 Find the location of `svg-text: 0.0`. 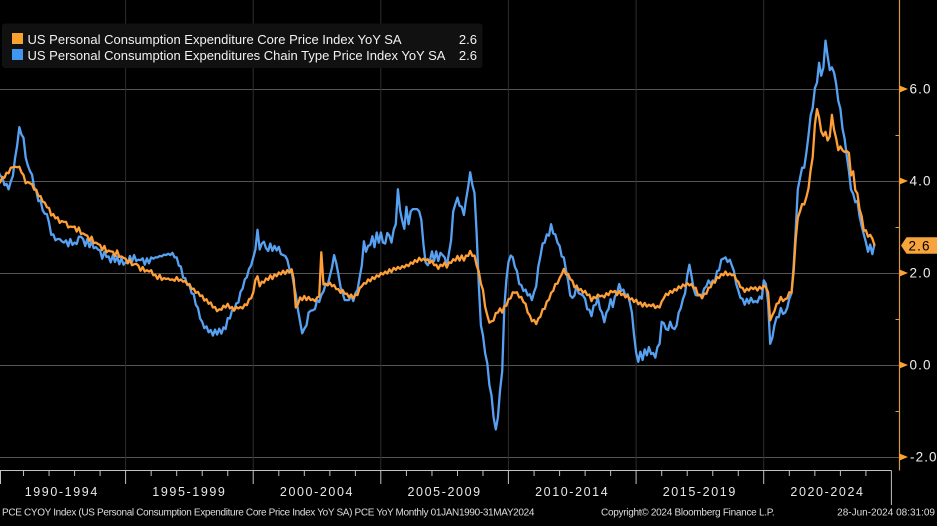

svg-text: 0.0 is located at coordinates (921, 365).